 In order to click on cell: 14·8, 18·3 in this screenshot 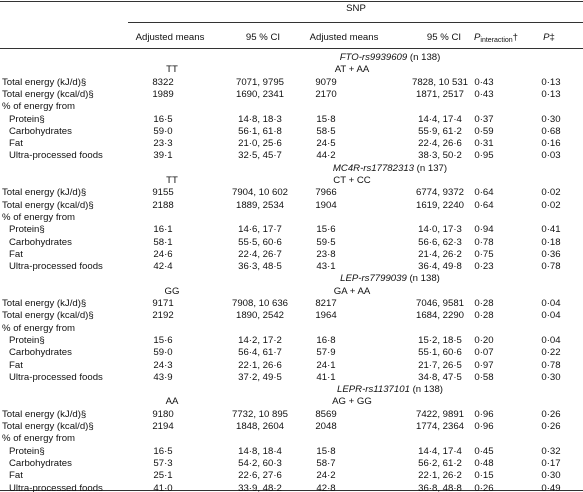, I will do `click(260, 119)`.